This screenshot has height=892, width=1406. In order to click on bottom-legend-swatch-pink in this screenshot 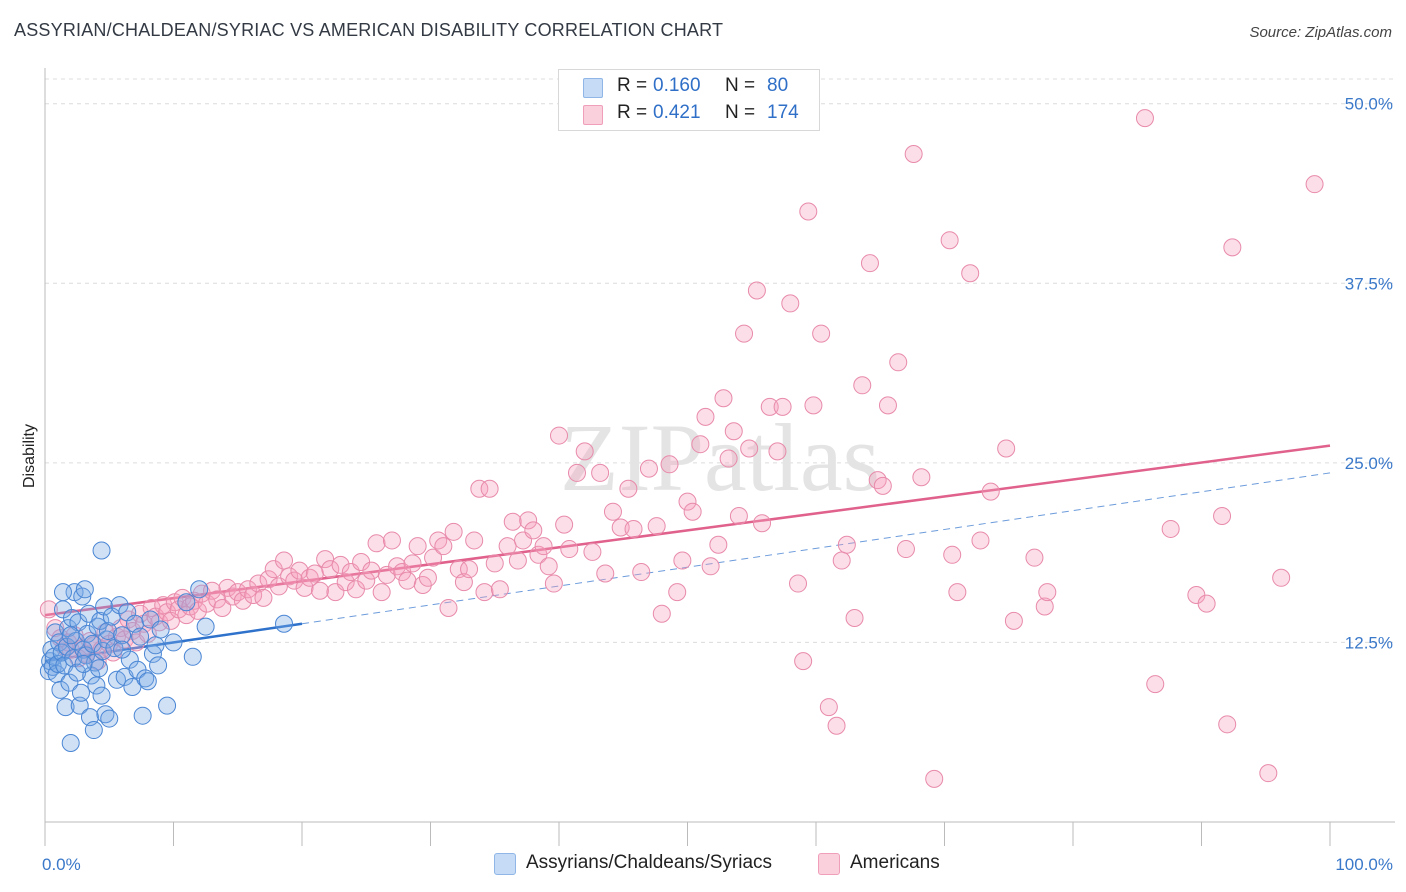, I will do `click(829, 864)`.